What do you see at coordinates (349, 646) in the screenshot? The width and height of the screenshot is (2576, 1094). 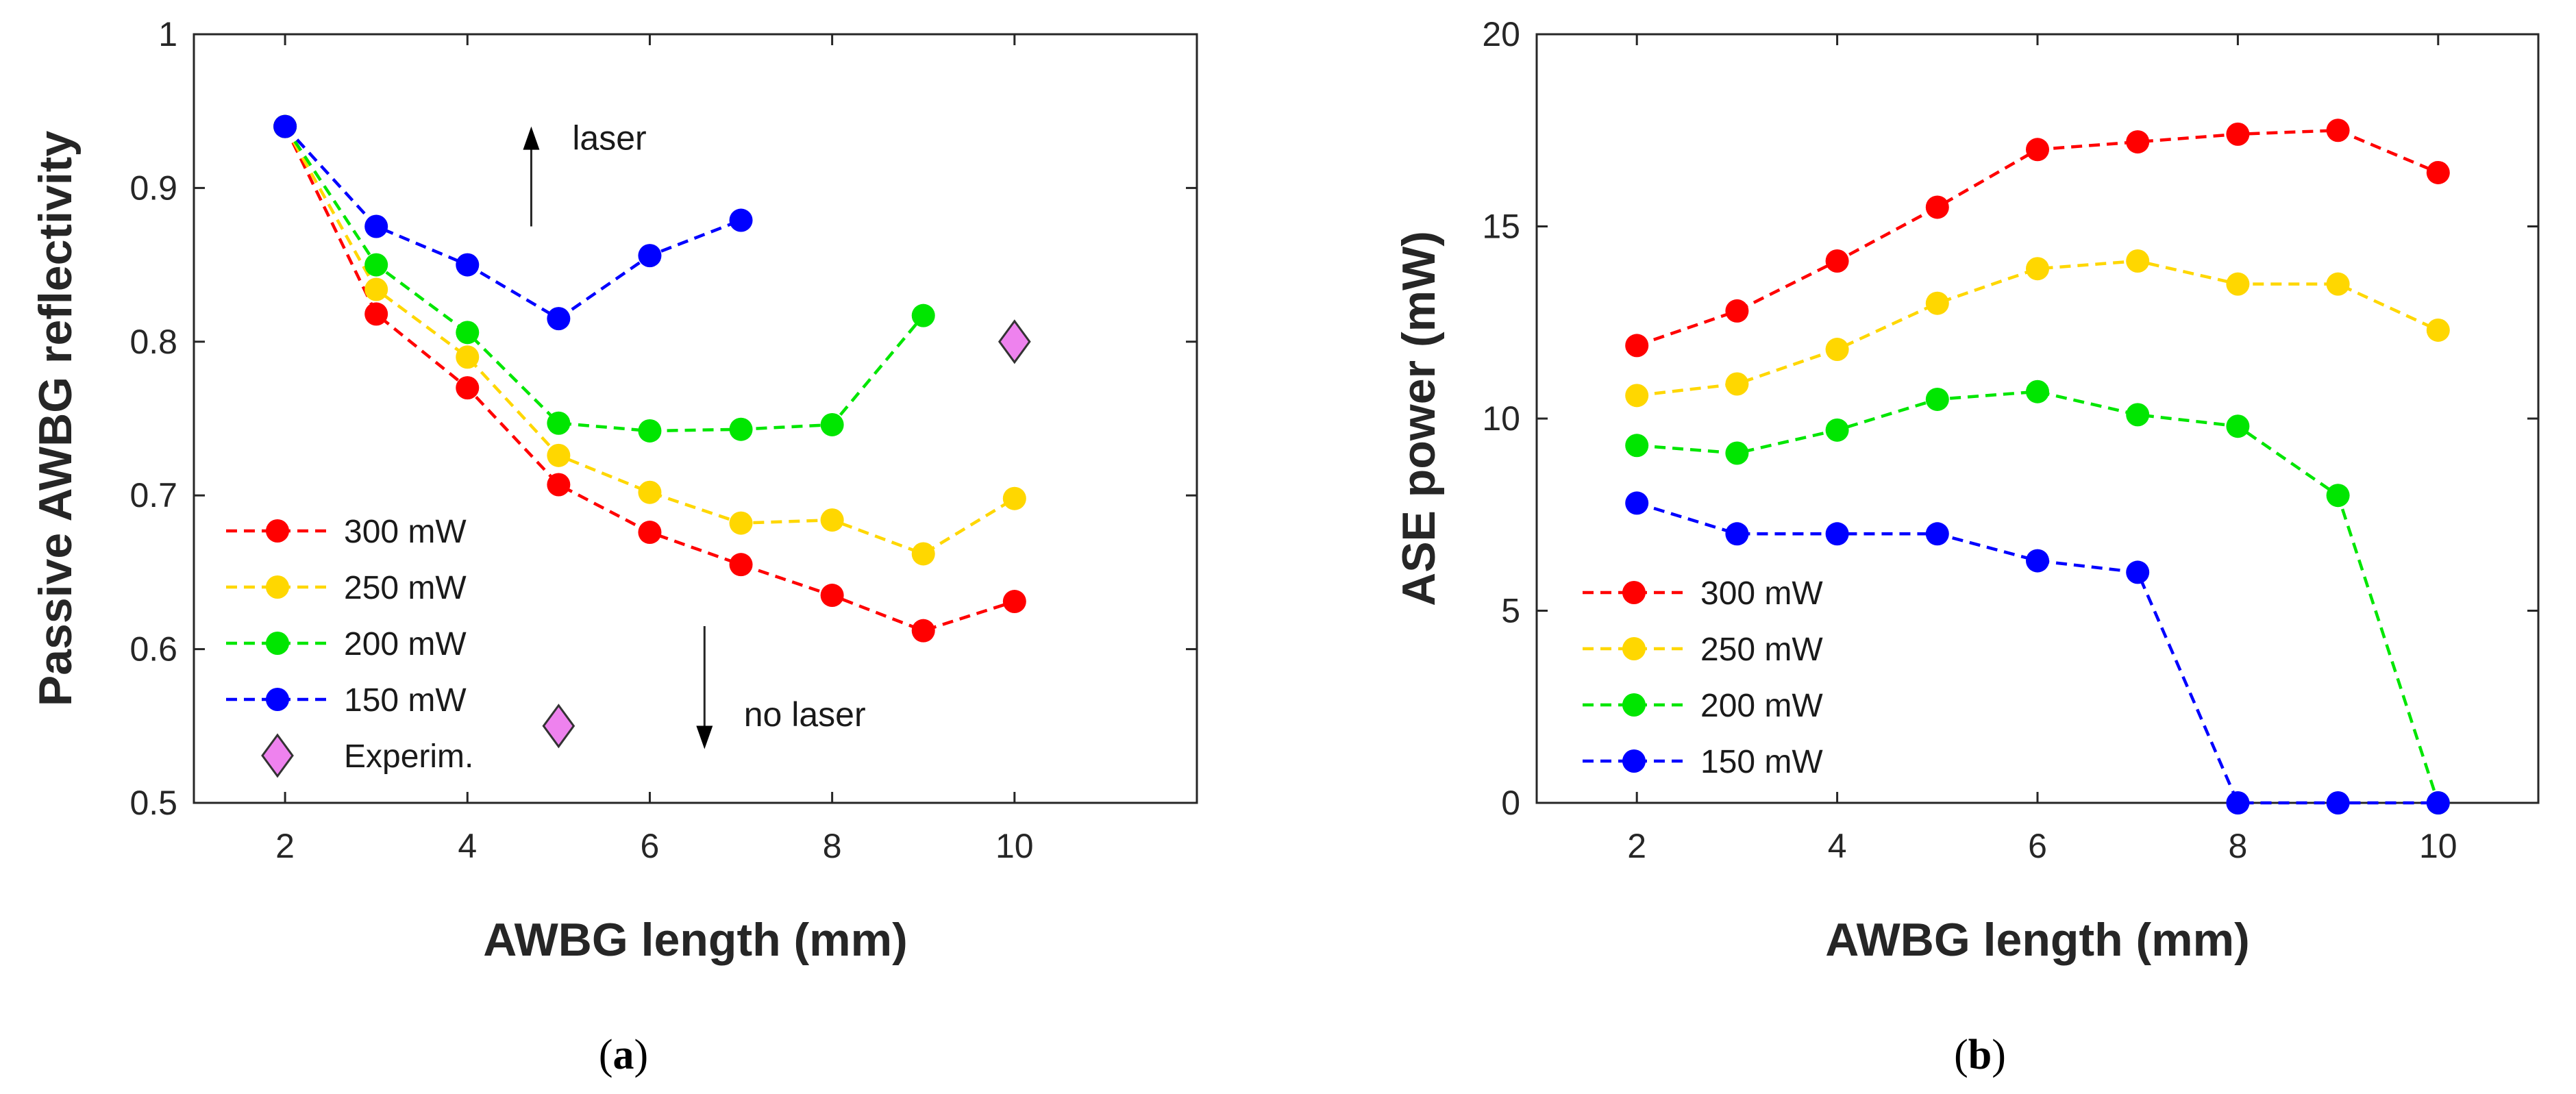 I see `panel-a-legend: 300 mW 250 mW 200 mW 150 mW Experim.` at bounding box center [349, 646].